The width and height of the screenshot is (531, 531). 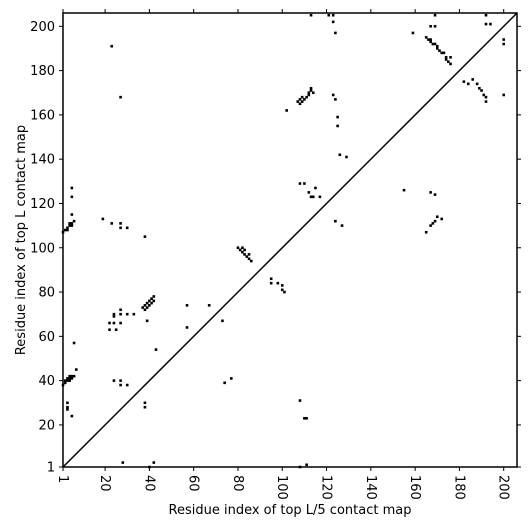 What do you see at coordinates (414, 487) in the screenshot?
I see `x-tick-label: 160` at bounding box center [414, 487].